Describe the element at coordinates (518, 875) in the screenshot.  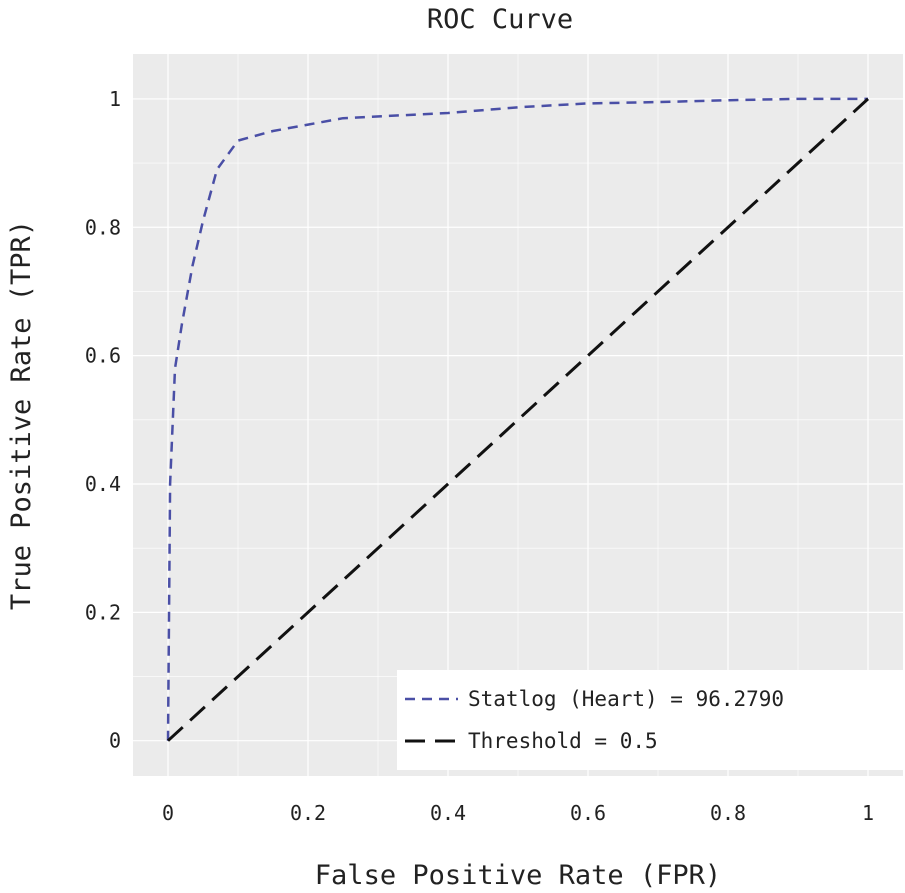
I see `x-axis-label: False Positive Rate (FPR)` at that location.